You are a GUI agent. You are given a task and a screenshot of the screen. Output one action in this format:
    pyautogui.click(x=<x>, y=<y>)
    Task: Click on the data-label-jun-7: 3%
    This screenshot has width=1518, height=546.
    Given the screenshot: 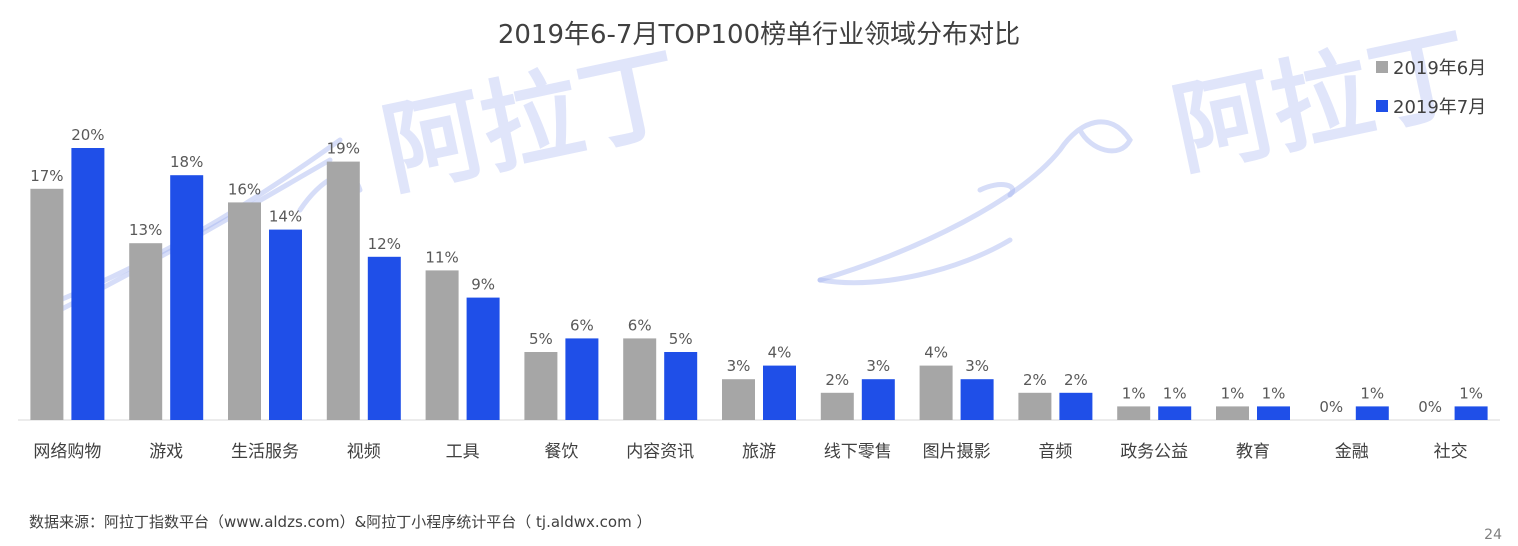 What is the action you would take?
    pyautogui.click(x=739, y=366)
    